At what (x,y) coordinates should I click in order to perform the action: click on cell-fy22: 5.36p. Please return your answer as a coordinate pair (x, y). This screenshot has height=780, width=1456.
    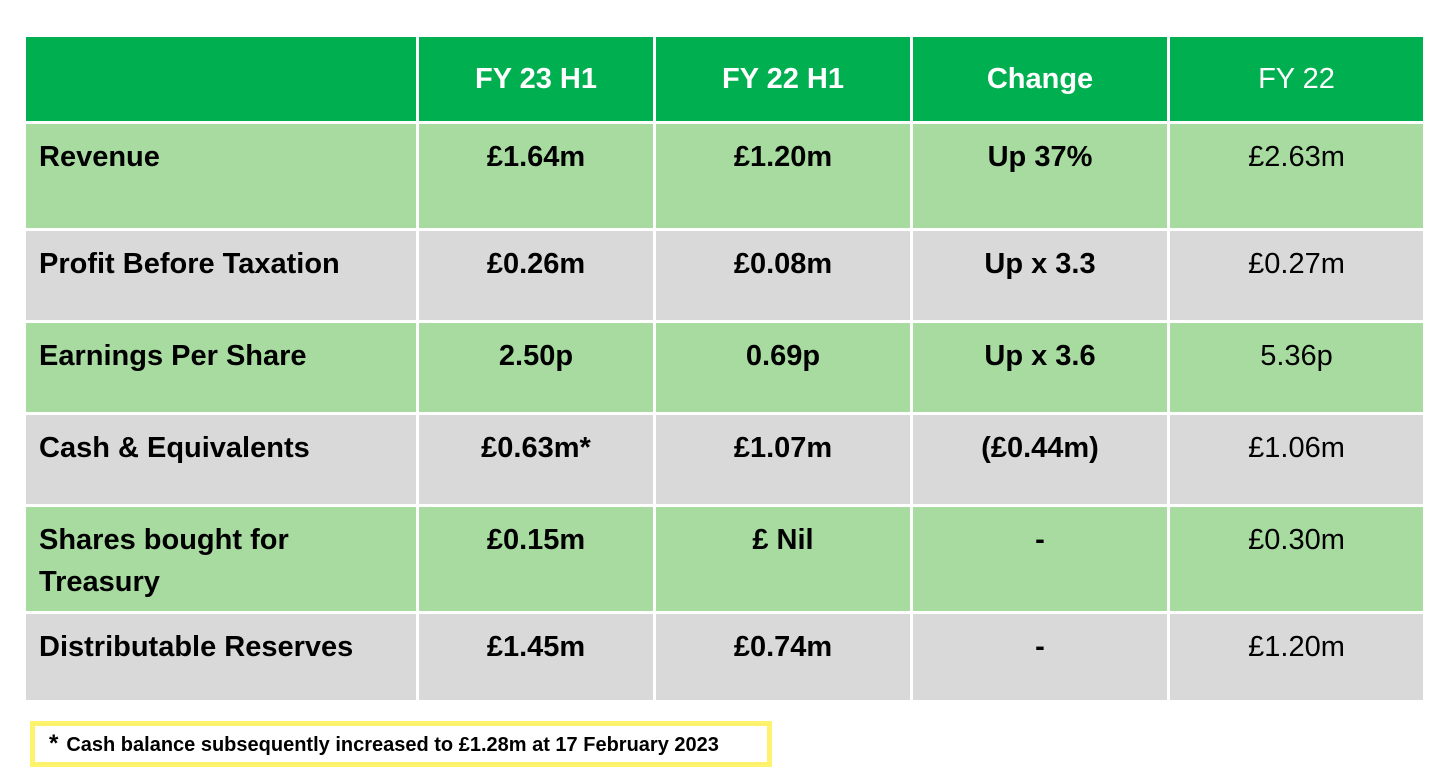
    Looking at the image, I should click on (1296, 367).